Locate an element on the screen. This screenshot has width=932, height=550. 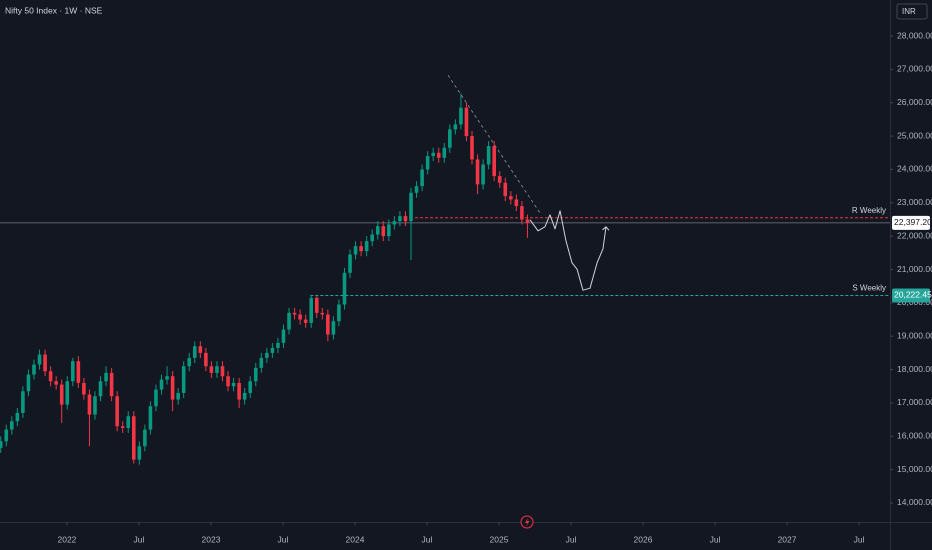
x-tick-label: 2023 is located at coordinates (211, 539).